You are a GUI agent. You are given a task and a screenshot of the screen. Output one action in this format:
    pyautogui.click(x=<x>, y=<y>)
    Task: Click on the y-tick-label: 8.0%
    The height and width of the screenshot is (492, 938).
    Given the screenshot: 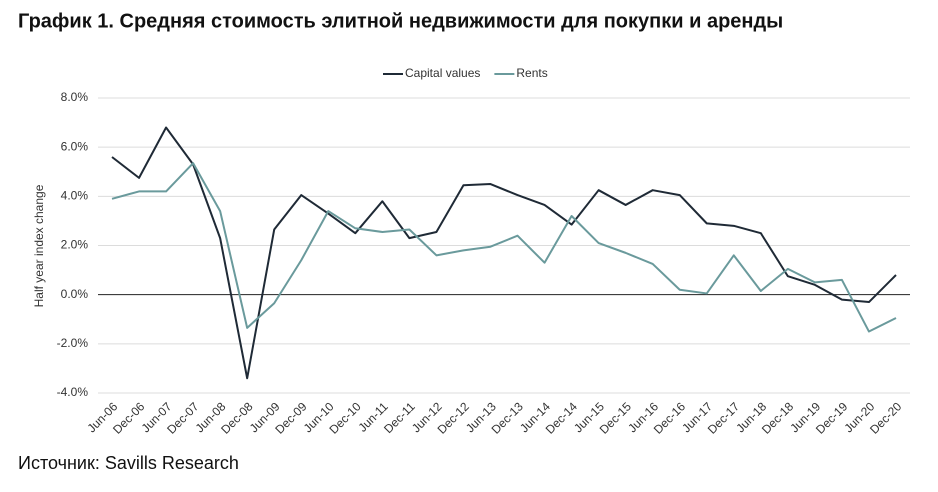 What is the action you would take?
    pyautogui.click(x=75, y=97)
    